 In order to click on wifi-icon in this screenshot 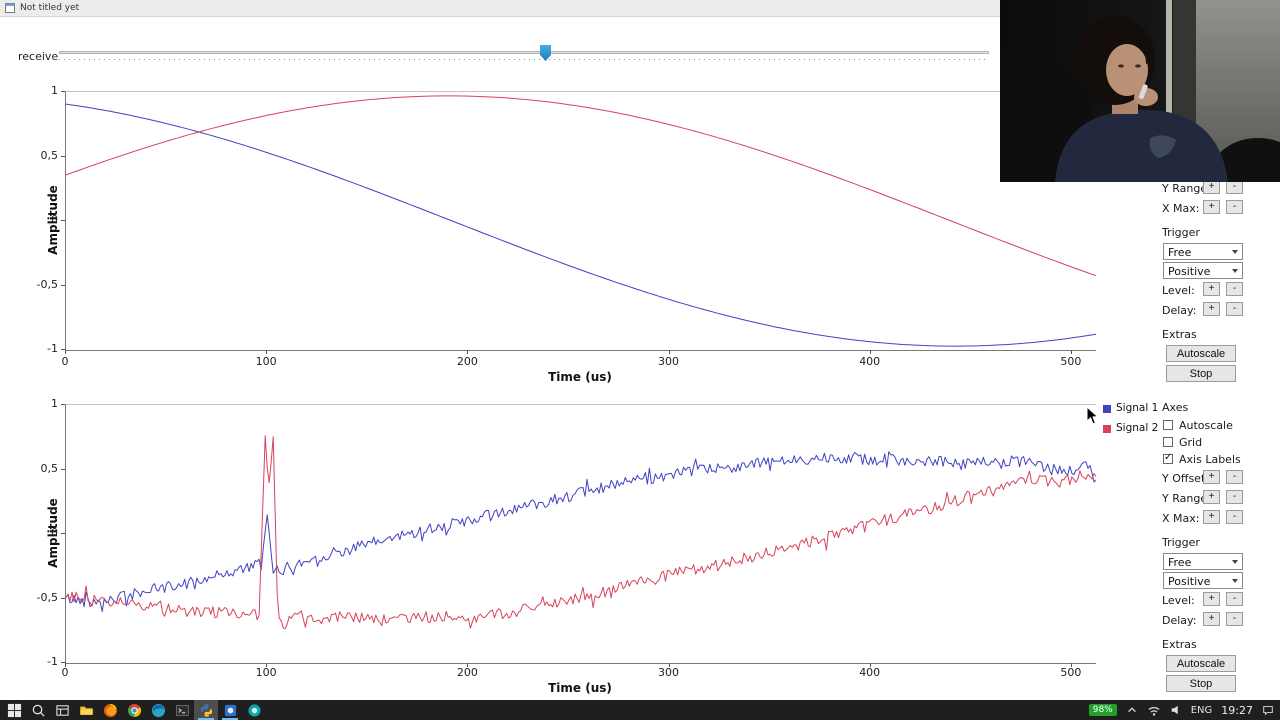, I will do `click(1154, 710)`.